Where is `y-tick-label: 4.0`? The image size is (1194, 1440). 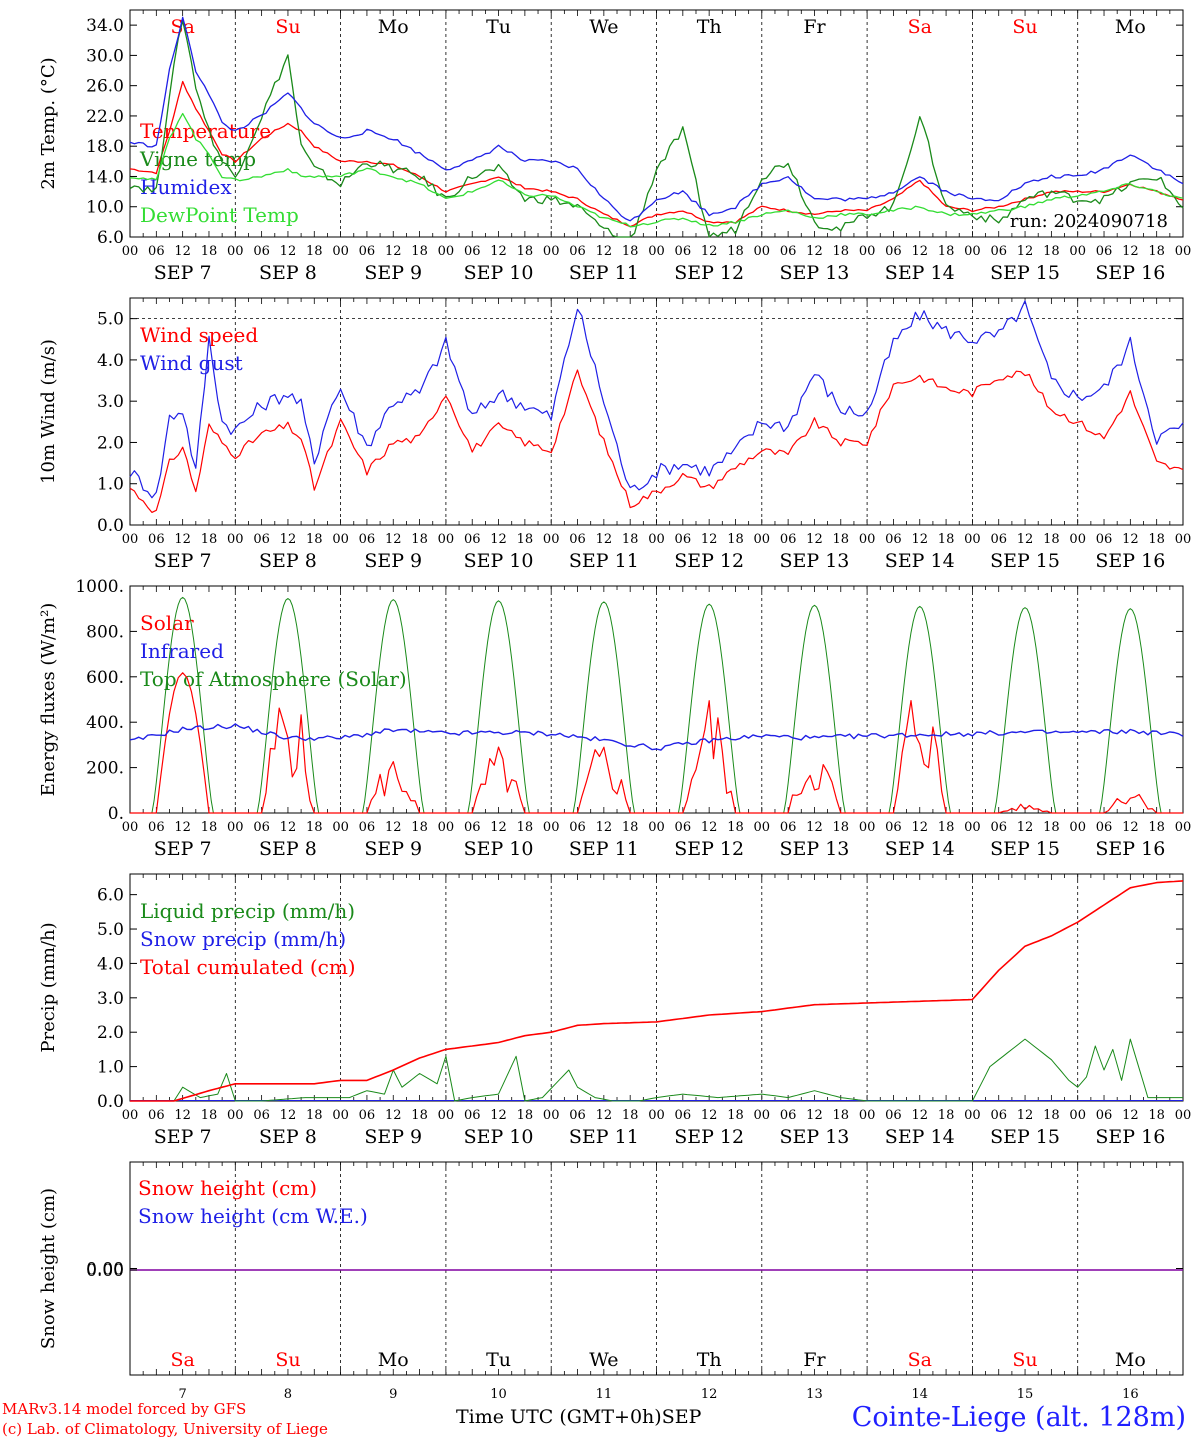
y-tick-label: 4.0 is located at coordinates (110, 361).